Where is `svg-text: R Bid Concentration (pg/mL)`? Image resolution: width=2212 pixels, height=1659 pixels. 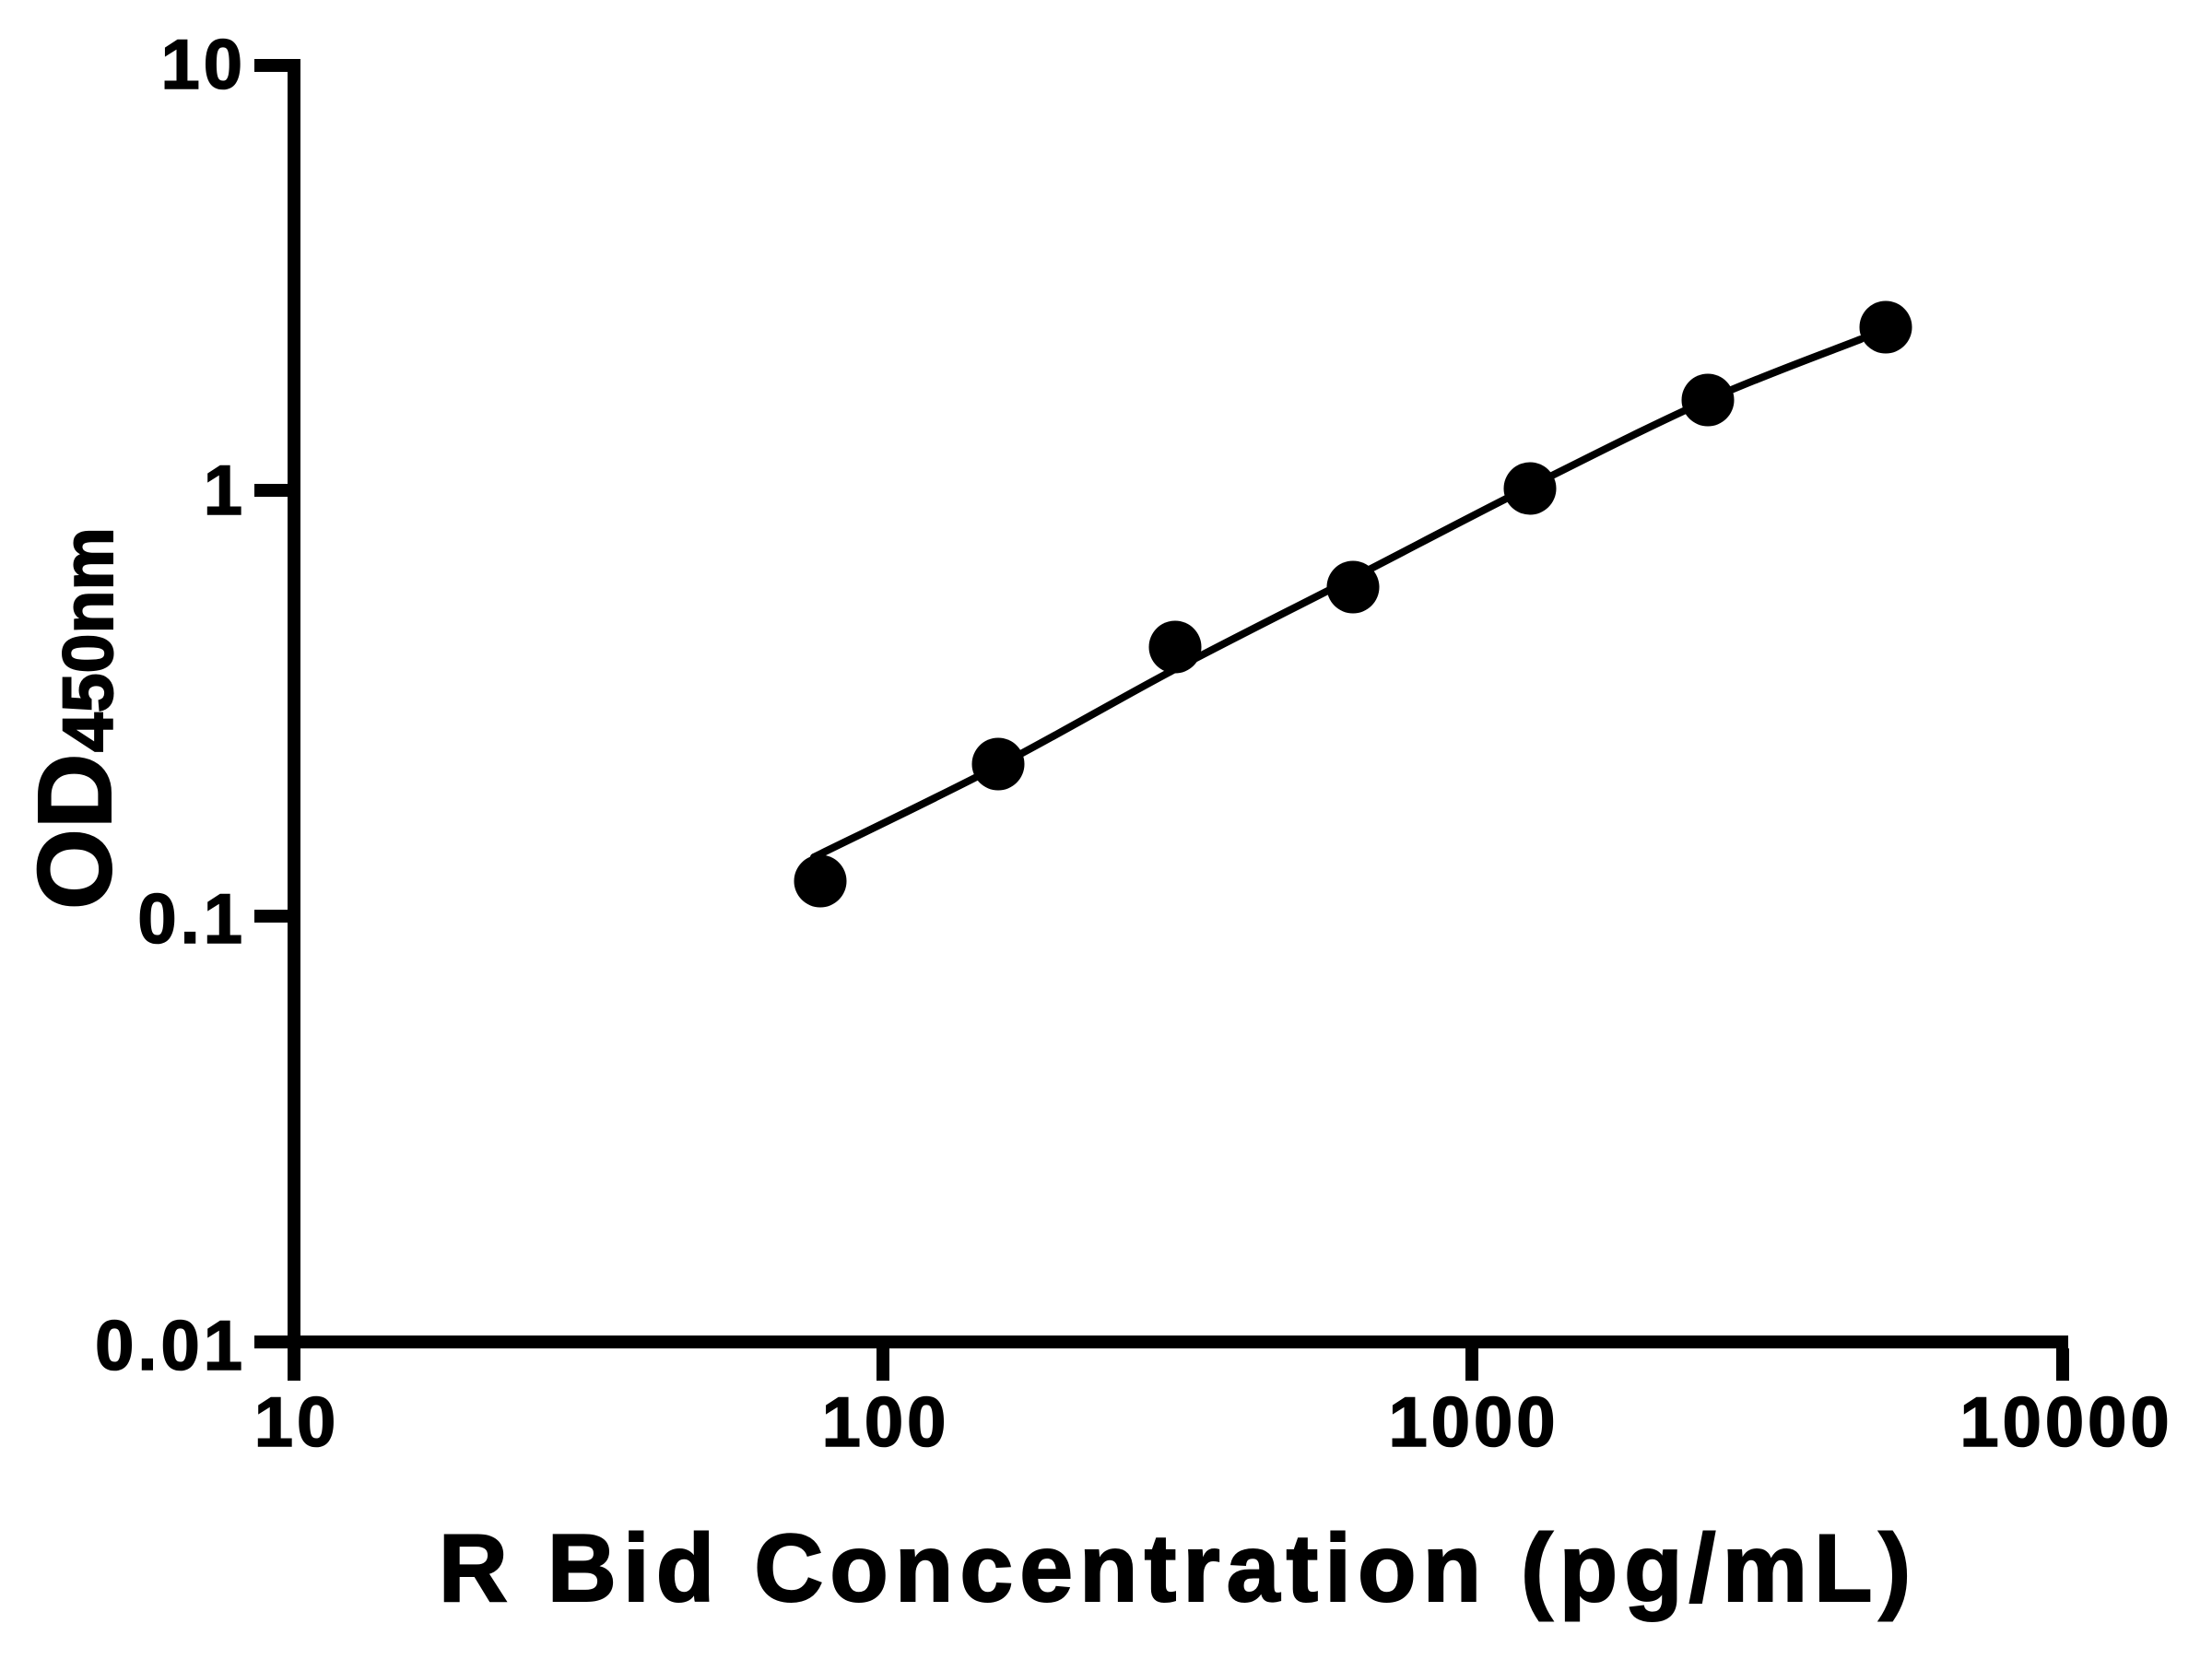 svg-text: R Bid Concentration (pg/mL) is located at coordinates (1178, 1568).